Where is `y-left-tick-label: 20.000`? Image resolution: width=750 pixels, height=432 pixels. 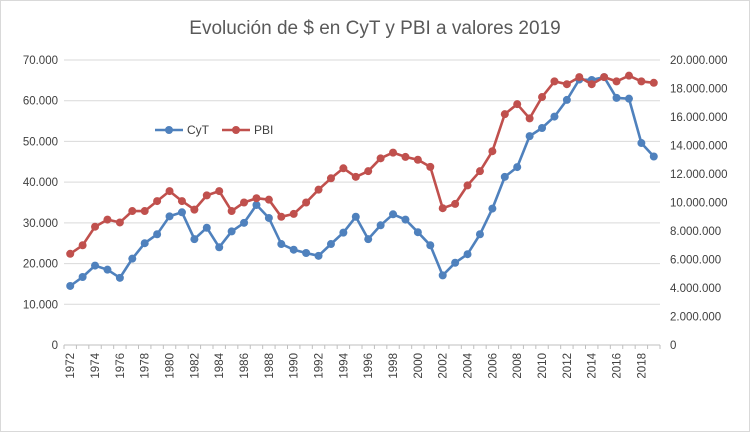 y-left-tick-label: 20.000 is located at coordinates (40, 265).